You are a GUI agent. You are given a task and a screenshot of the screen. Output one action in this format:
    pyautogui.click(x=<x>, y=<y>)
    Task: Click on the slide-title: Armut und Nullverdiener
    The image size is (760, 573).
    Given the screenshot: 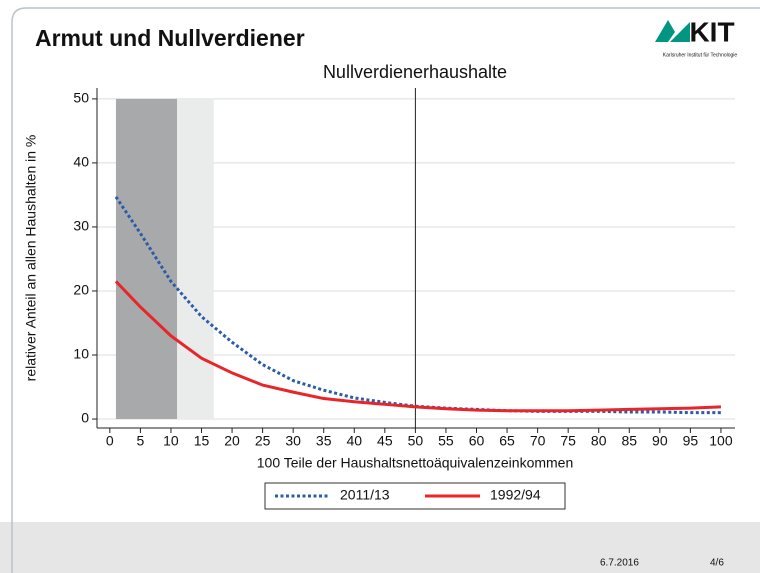 What is the action you would take?
    pyautogui.click(x=170, y=38)
    